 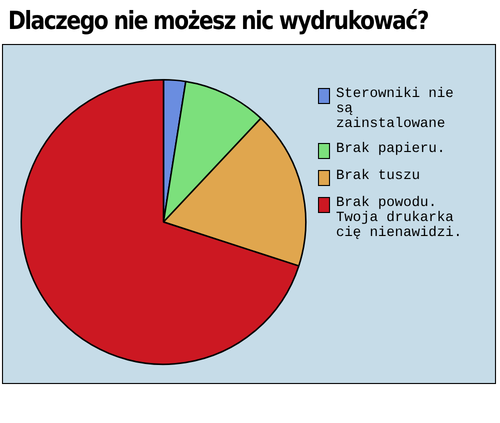 What do you see at coordinates (400, 218) in the screenshot?
I see `legend-label: Brak powodu. Twoja drukarka cię nienawidzi.` at bounding box center [400, 218].